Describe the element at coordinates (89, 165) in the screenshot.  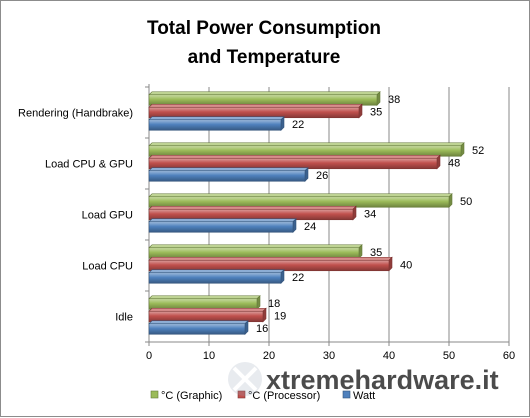
I see `category-label-load-cpu-gpu: Load CPU & GPU` at that location.